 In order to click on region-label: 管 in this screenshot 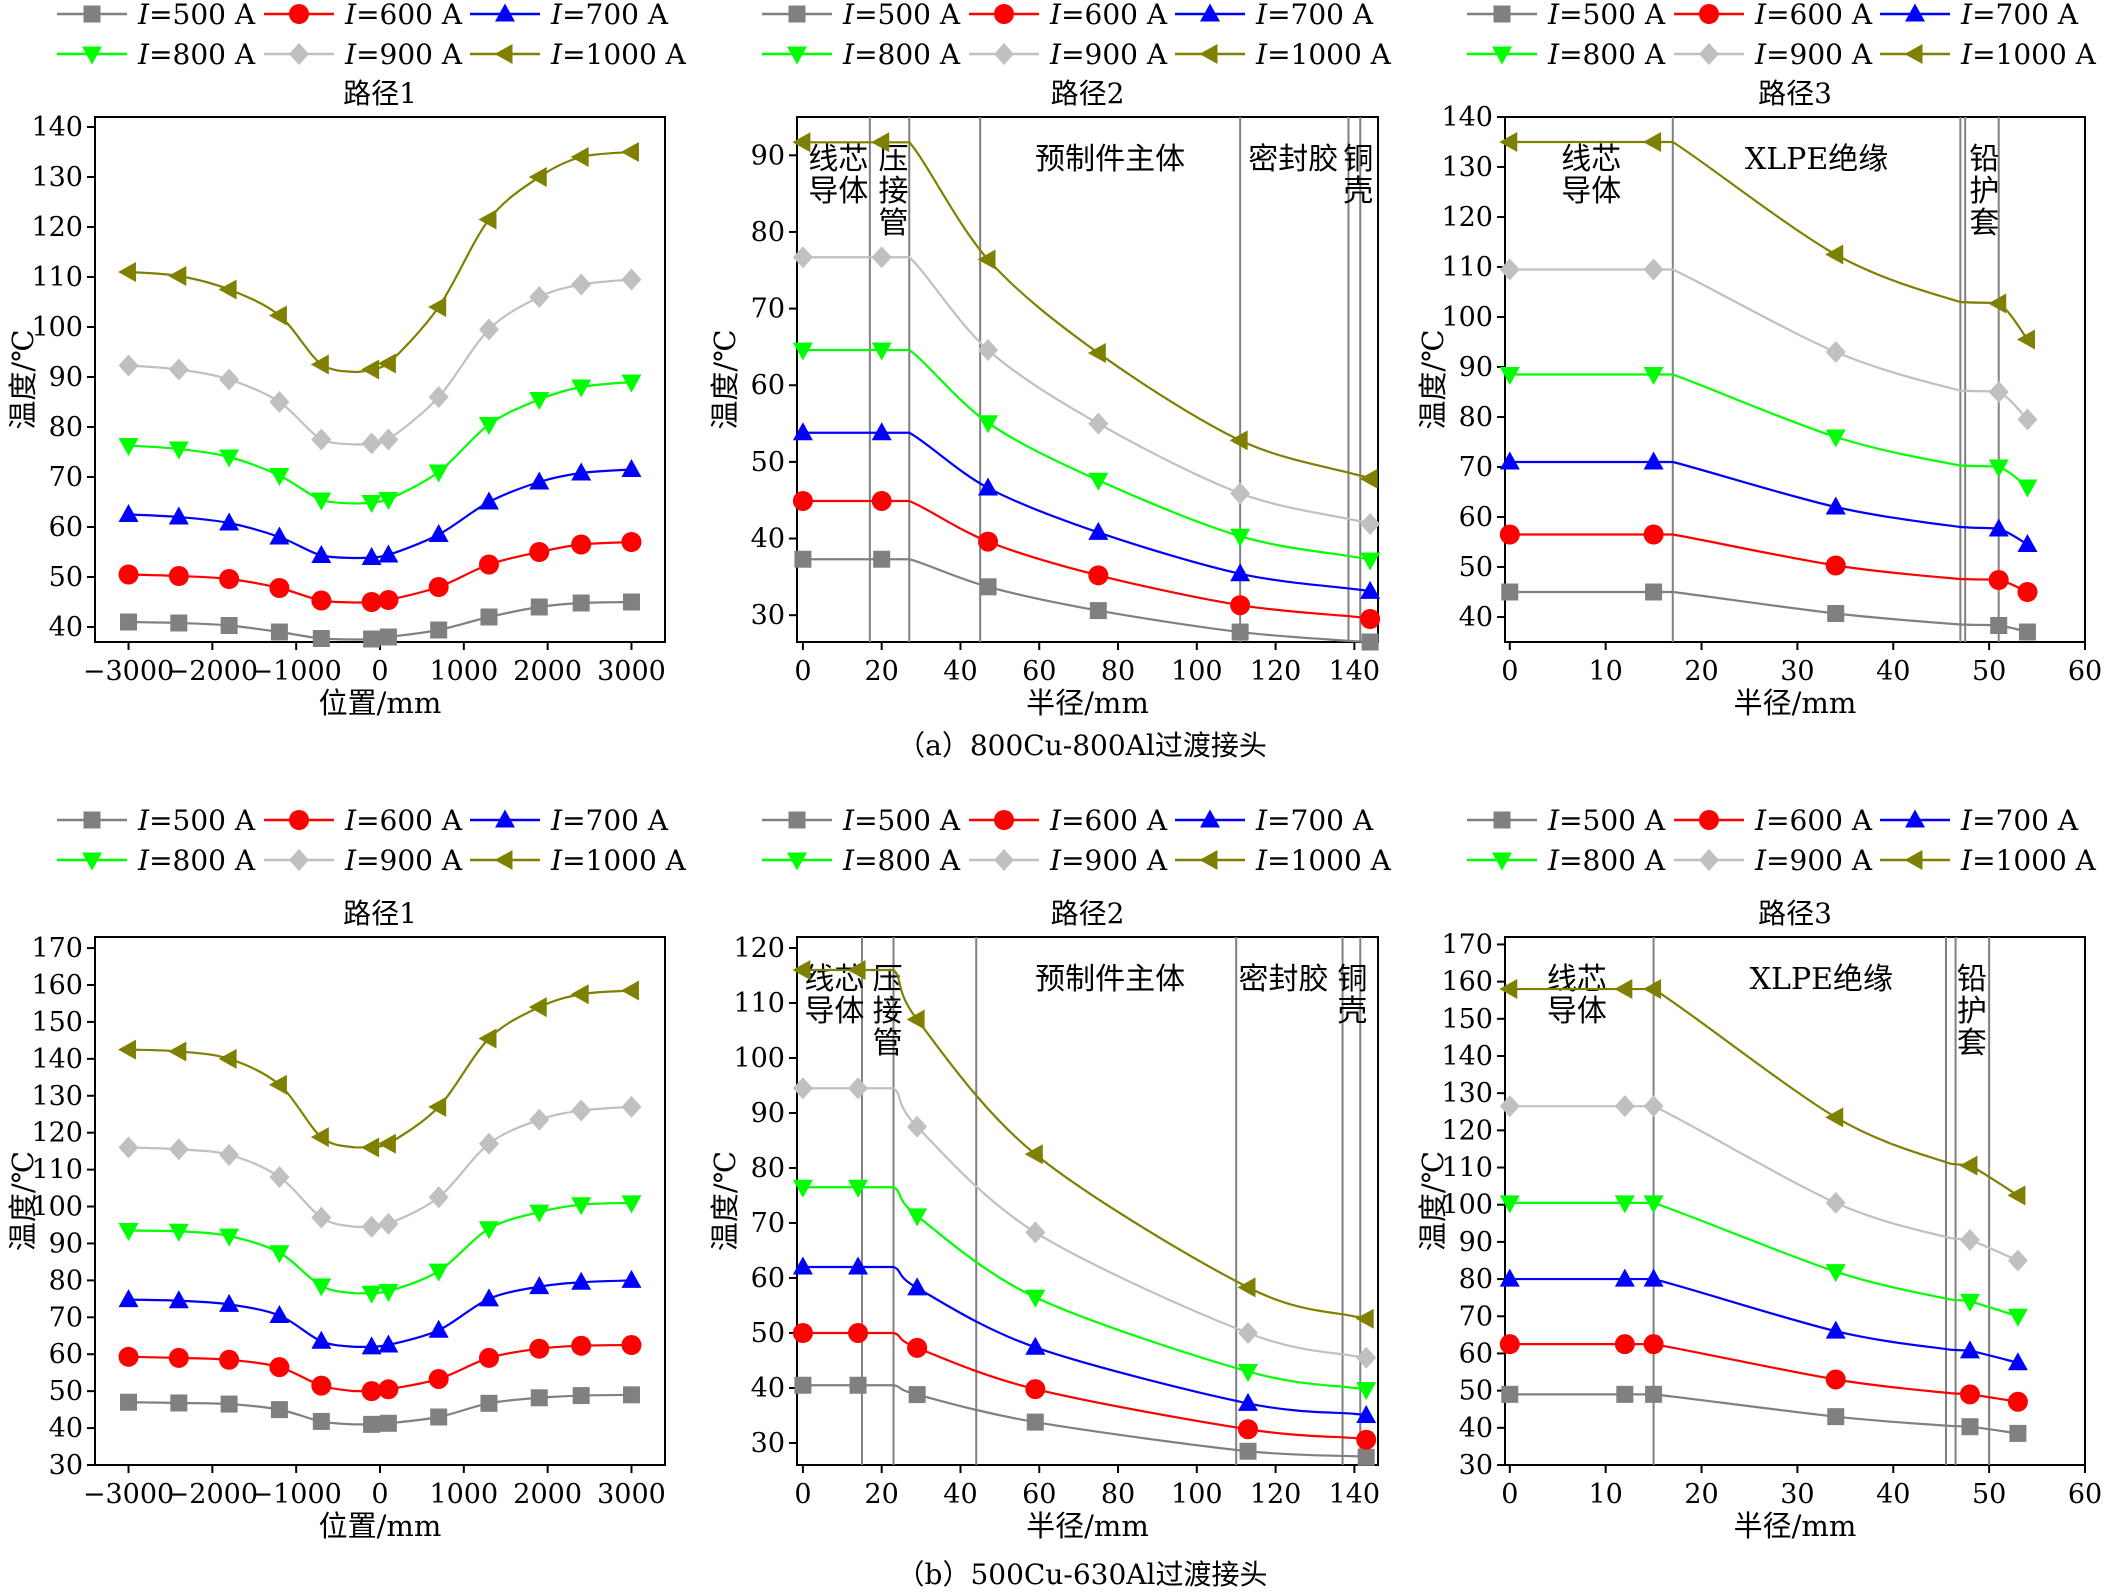, I will do `click(888, 1043)`.